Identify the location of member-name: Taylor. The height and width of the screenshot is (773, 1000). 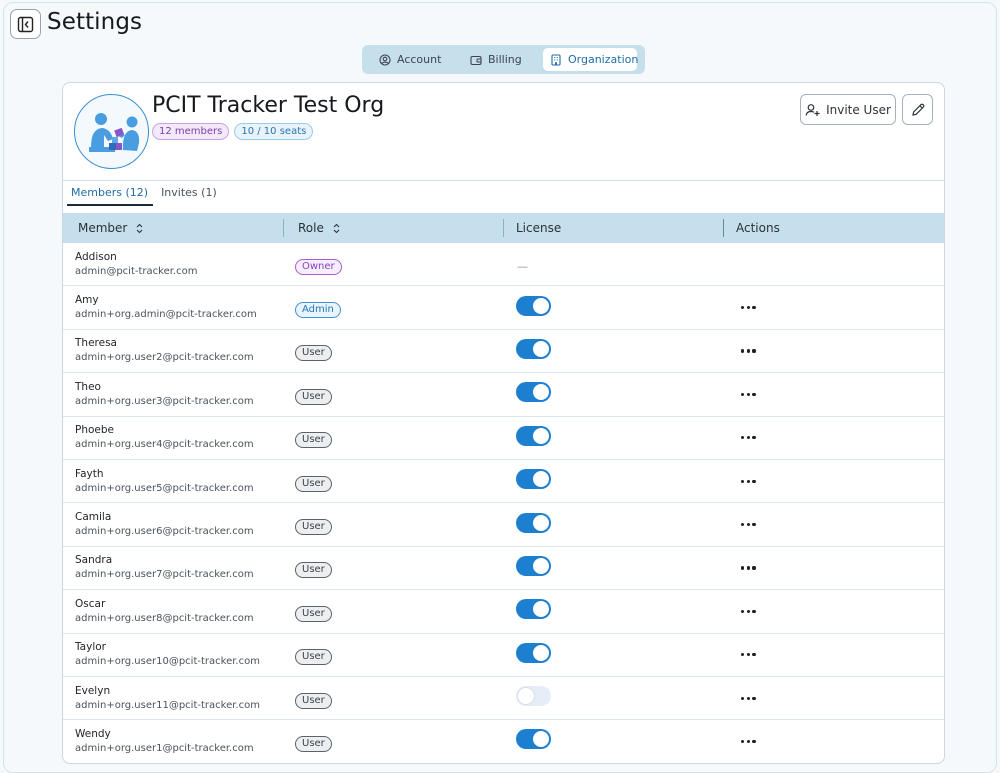
(90, 647).